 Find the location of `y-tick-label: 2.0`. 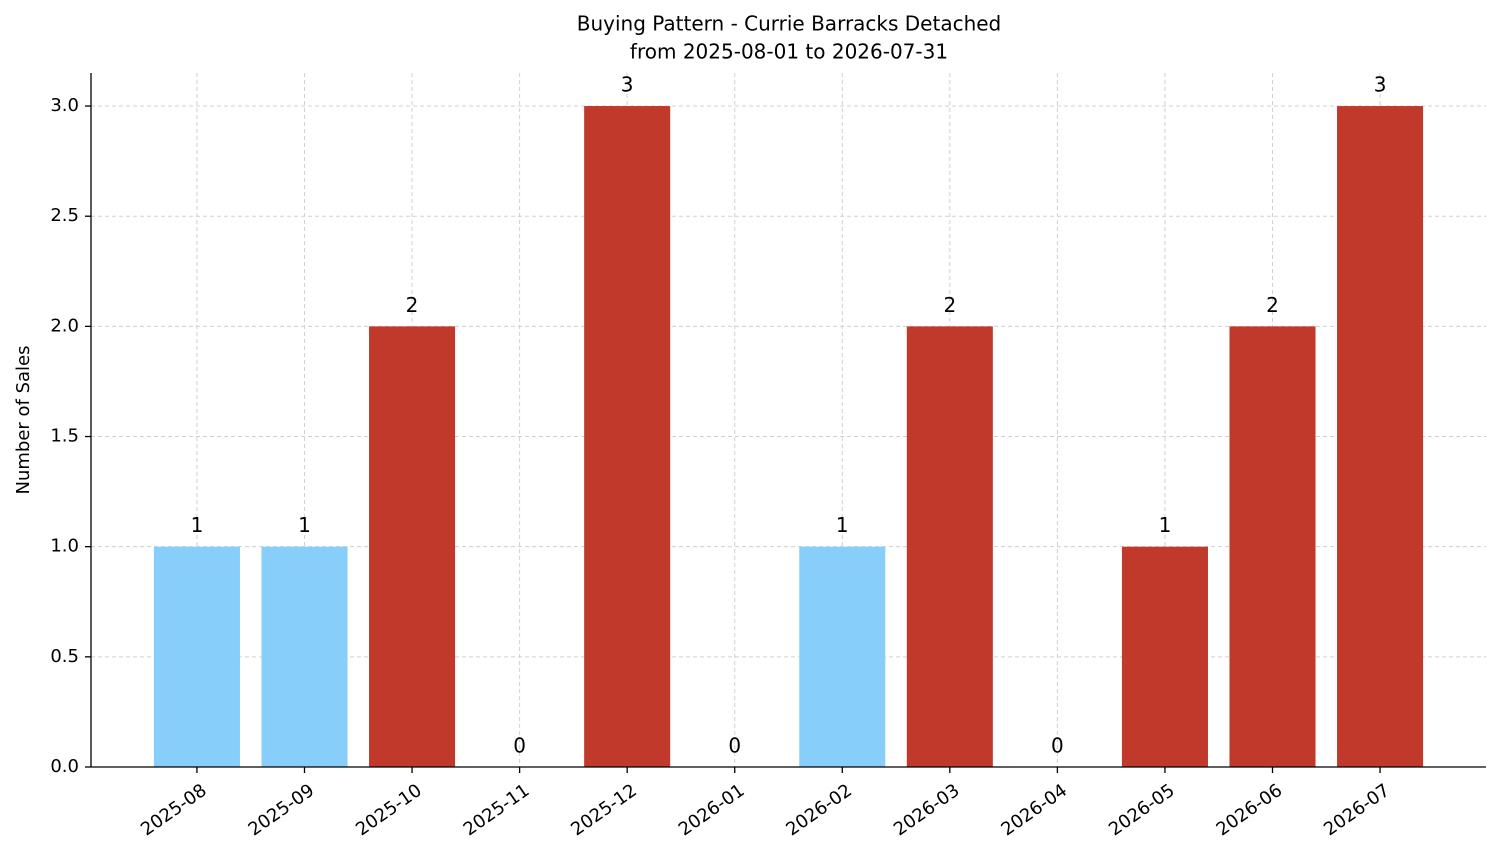

y-tick-label: 2.0 is located at coordinates (64, 325).